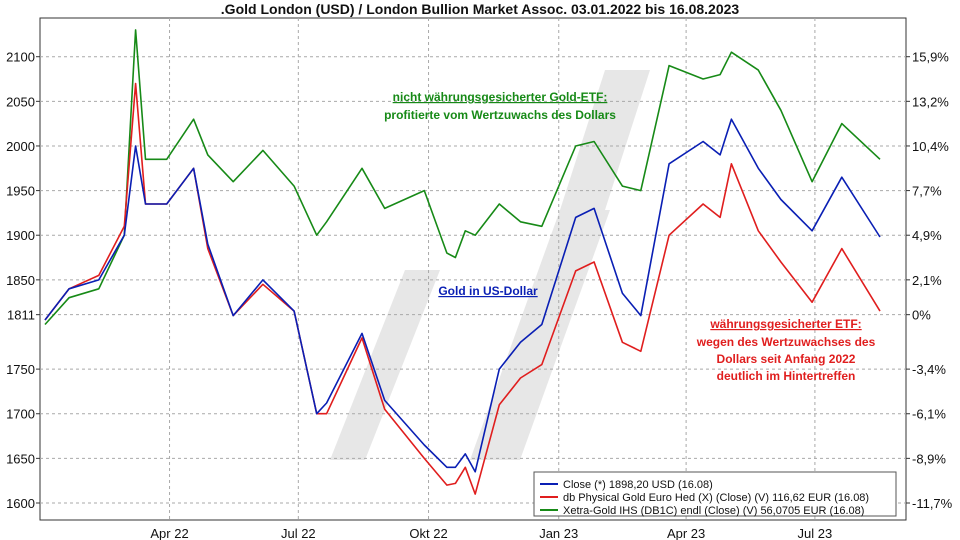  What do you see at coordinates (927, 191) in the screenshot?
I see `y-tick-label-right: 7,7%` at bounding box center [927, 191].